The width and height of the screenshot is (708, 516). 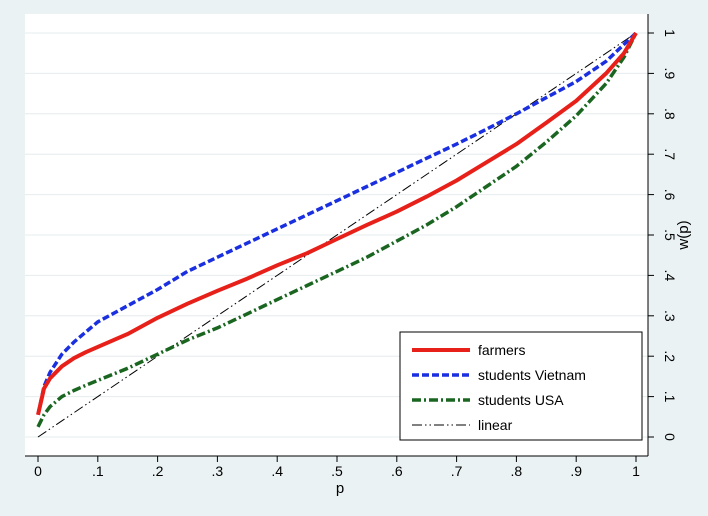 What do you see at coordinates (501, 350) in the screenshot?
I see `legend-label: farmers` at bounding box center [501, 350].